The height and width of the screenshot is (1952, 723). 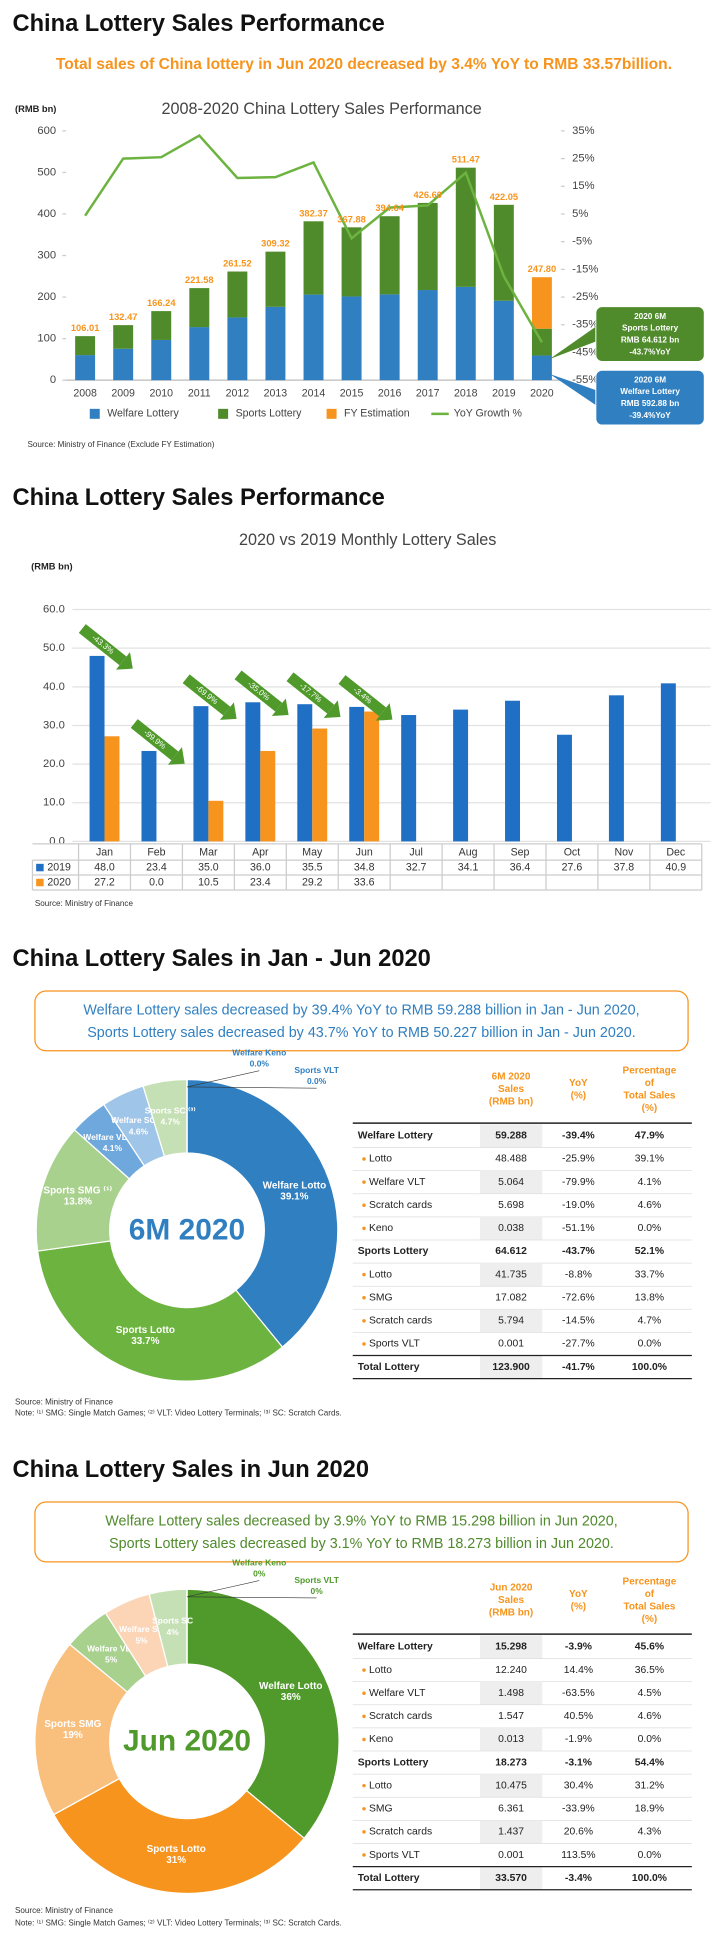 What do you see at coordinates (381, 1228) in the screenshot?
I see `row-label: Keno` at bounding box center [381, 1228].